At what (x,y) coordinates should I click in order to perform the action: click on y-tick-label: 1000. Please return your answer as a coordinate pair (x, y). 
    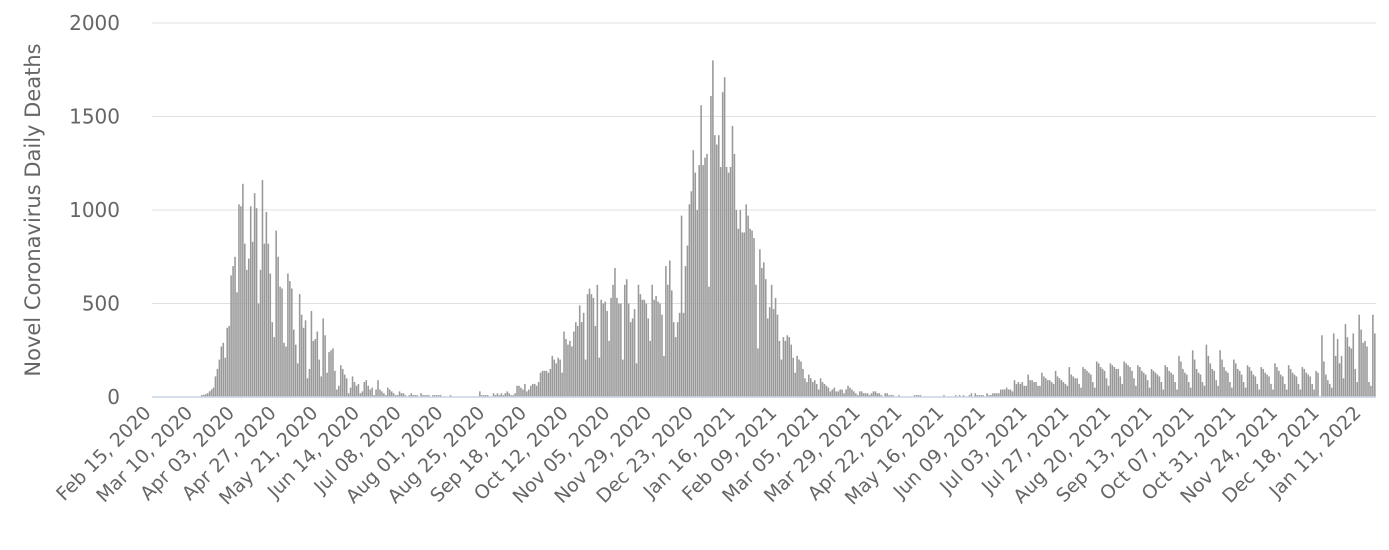
    Looking at the image, I should click on (94, 210).